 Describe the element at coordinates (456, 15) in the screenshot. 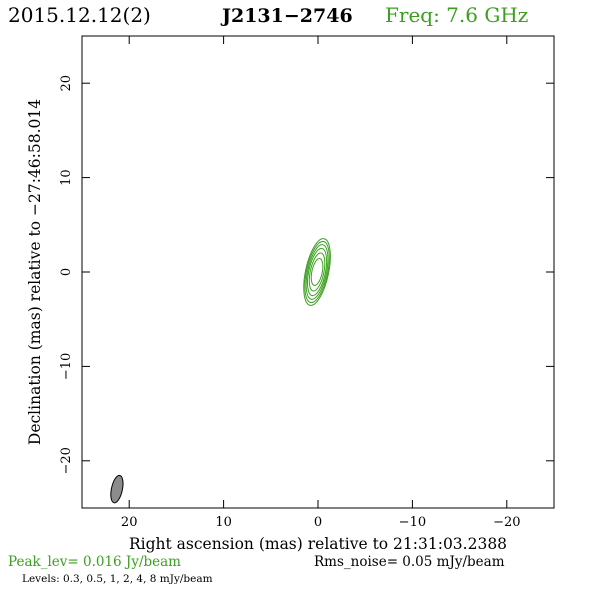

I see `frequency-label: Freq: 7.6 GHz` at that location.